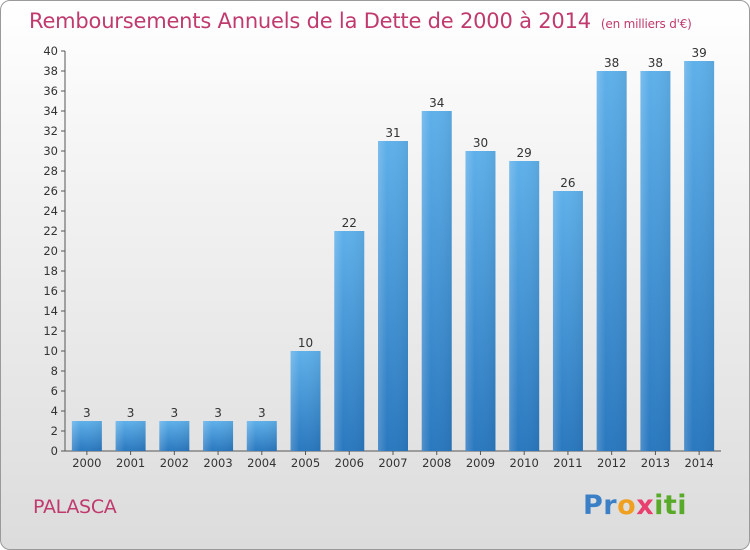  Describe the element at coordinates (174, 463) in the screenshot. I see `x-tick-label: 2002` at that location.